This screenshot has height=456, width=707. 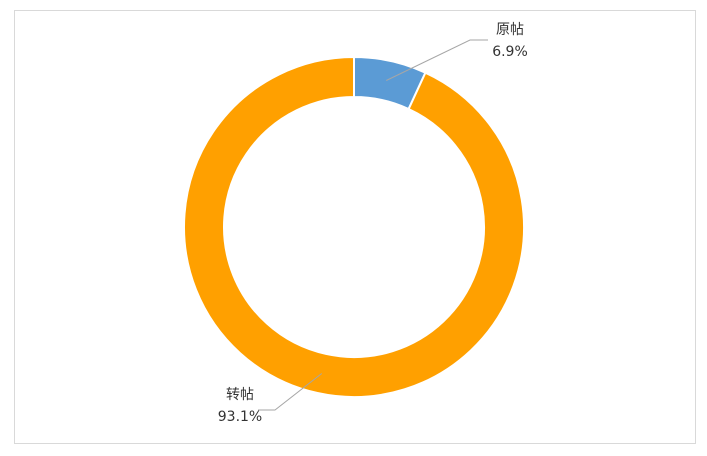 What do you see at coordinates (510, 52) in the screenshot?
I see `value-label: 6.9%` at bounding box center [510, 52].